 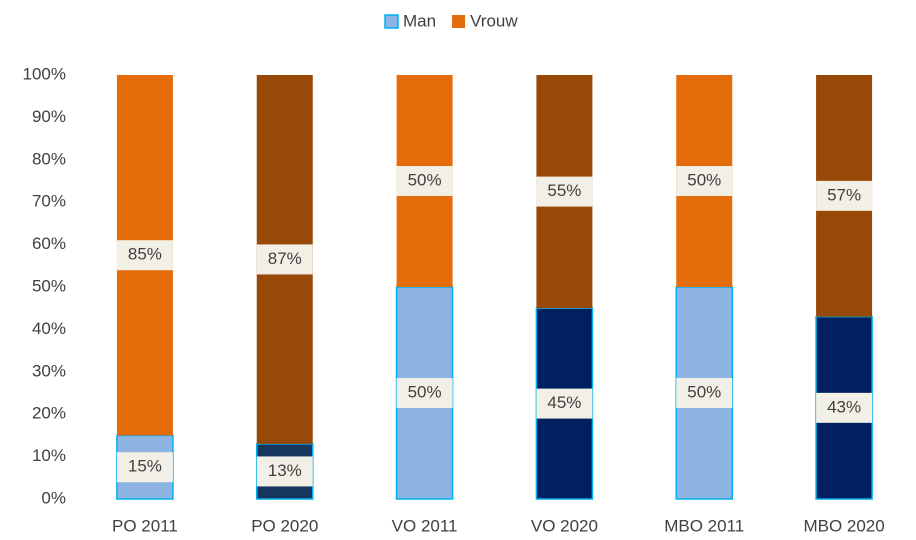 I want to click on y-tick-label: 90%, so click(x=49, y=116).